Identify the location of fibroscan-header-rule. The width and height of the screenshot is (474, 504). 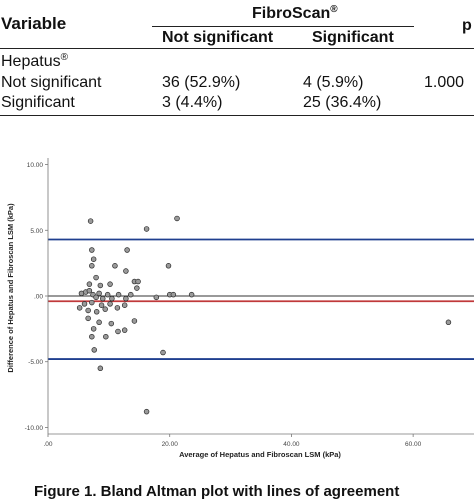
(283, 26).